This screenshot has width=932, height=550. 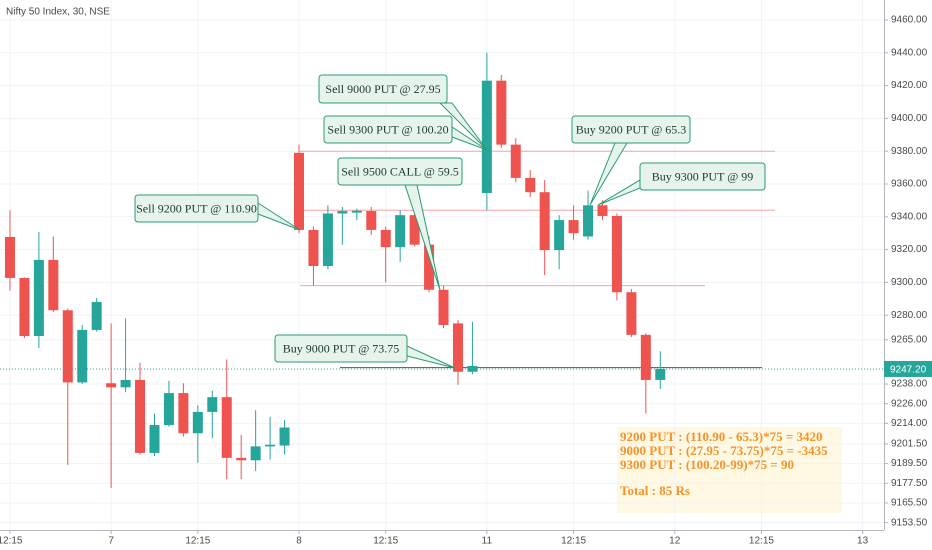 I want to click on callout-text: Sell 9500 CALL @ 59.5, so click(x=400, y=171).